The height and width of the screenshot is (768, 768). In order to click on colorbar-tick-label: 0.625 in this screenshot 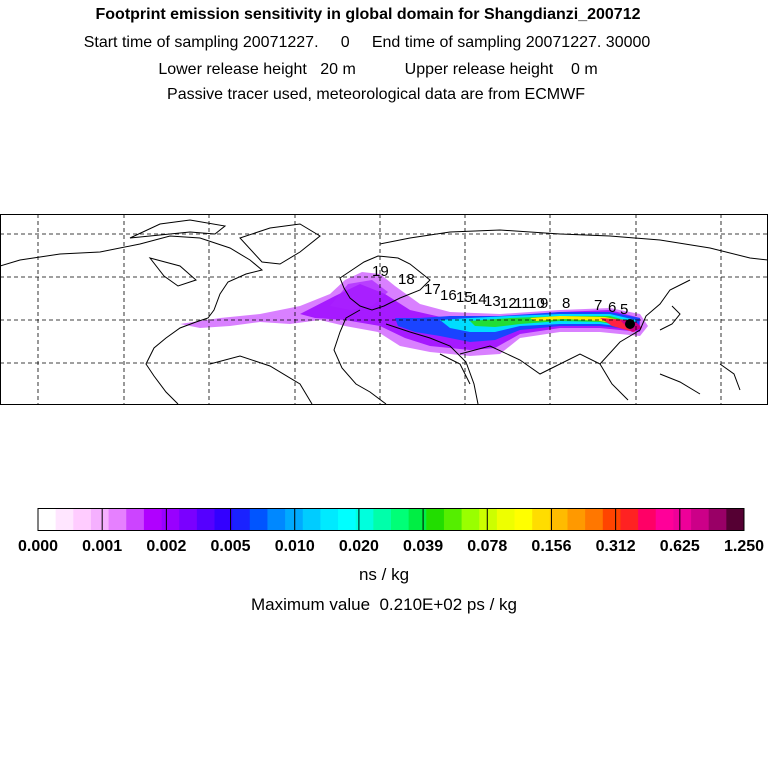, I will do `click(679, 546)`.